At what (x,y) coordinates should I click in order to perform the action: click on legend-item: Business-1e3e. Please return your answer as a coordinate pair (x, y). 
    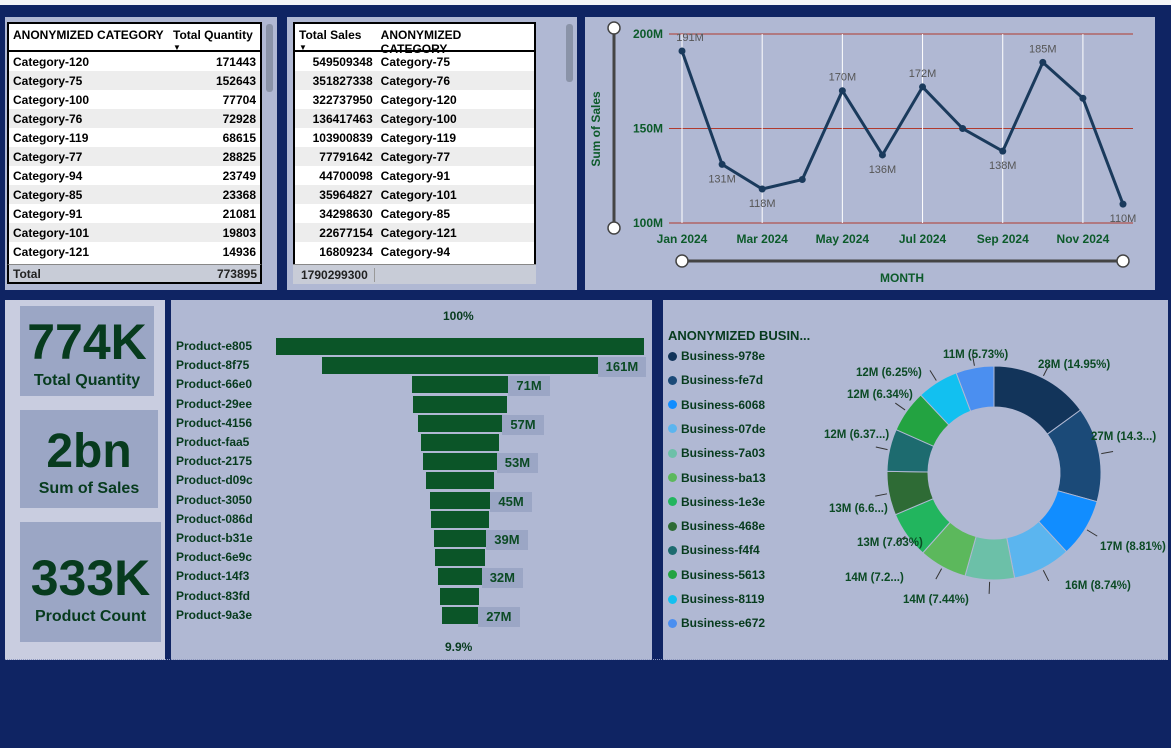
    Looking at the image, I should click on (716, 502).